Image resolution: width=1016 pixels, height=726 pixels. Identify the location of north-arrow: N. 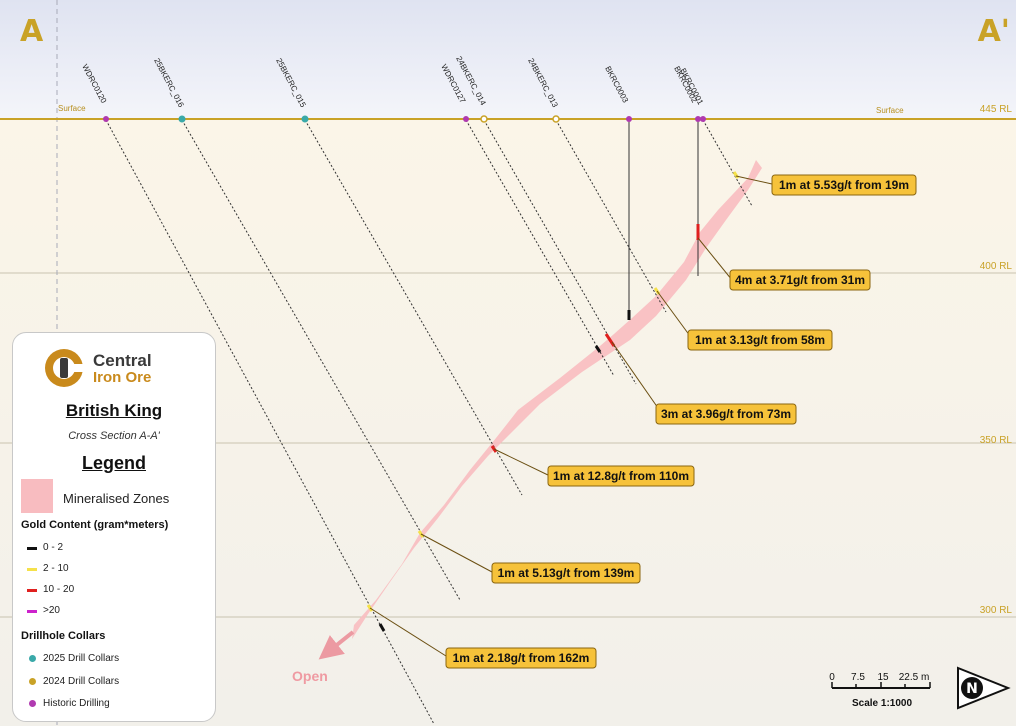
(984, 688).